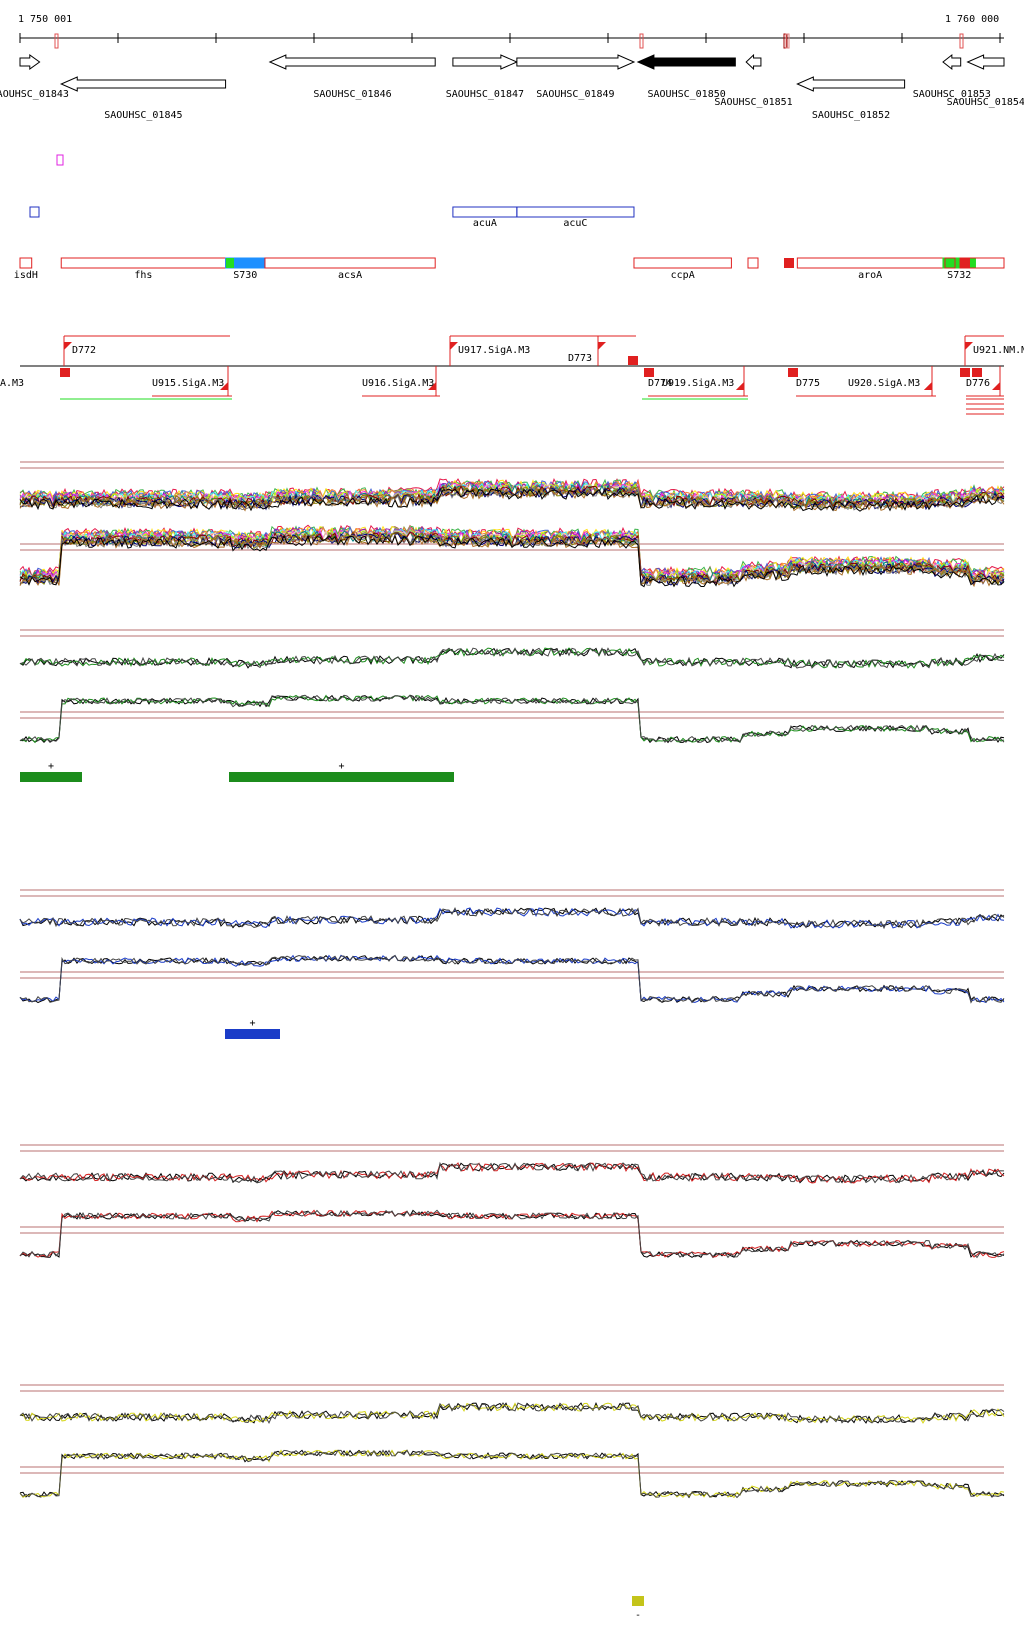  I want to click on profile-panel-all, so click(512, 524).